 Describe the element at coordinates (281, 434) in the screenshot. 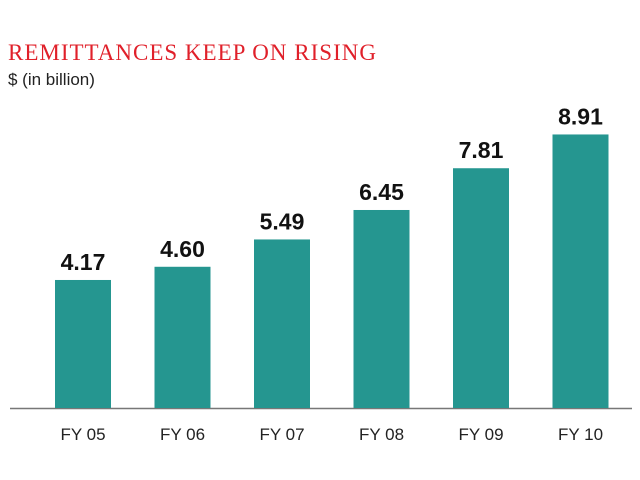

I see `x-tick-label: FY 07` at that location.